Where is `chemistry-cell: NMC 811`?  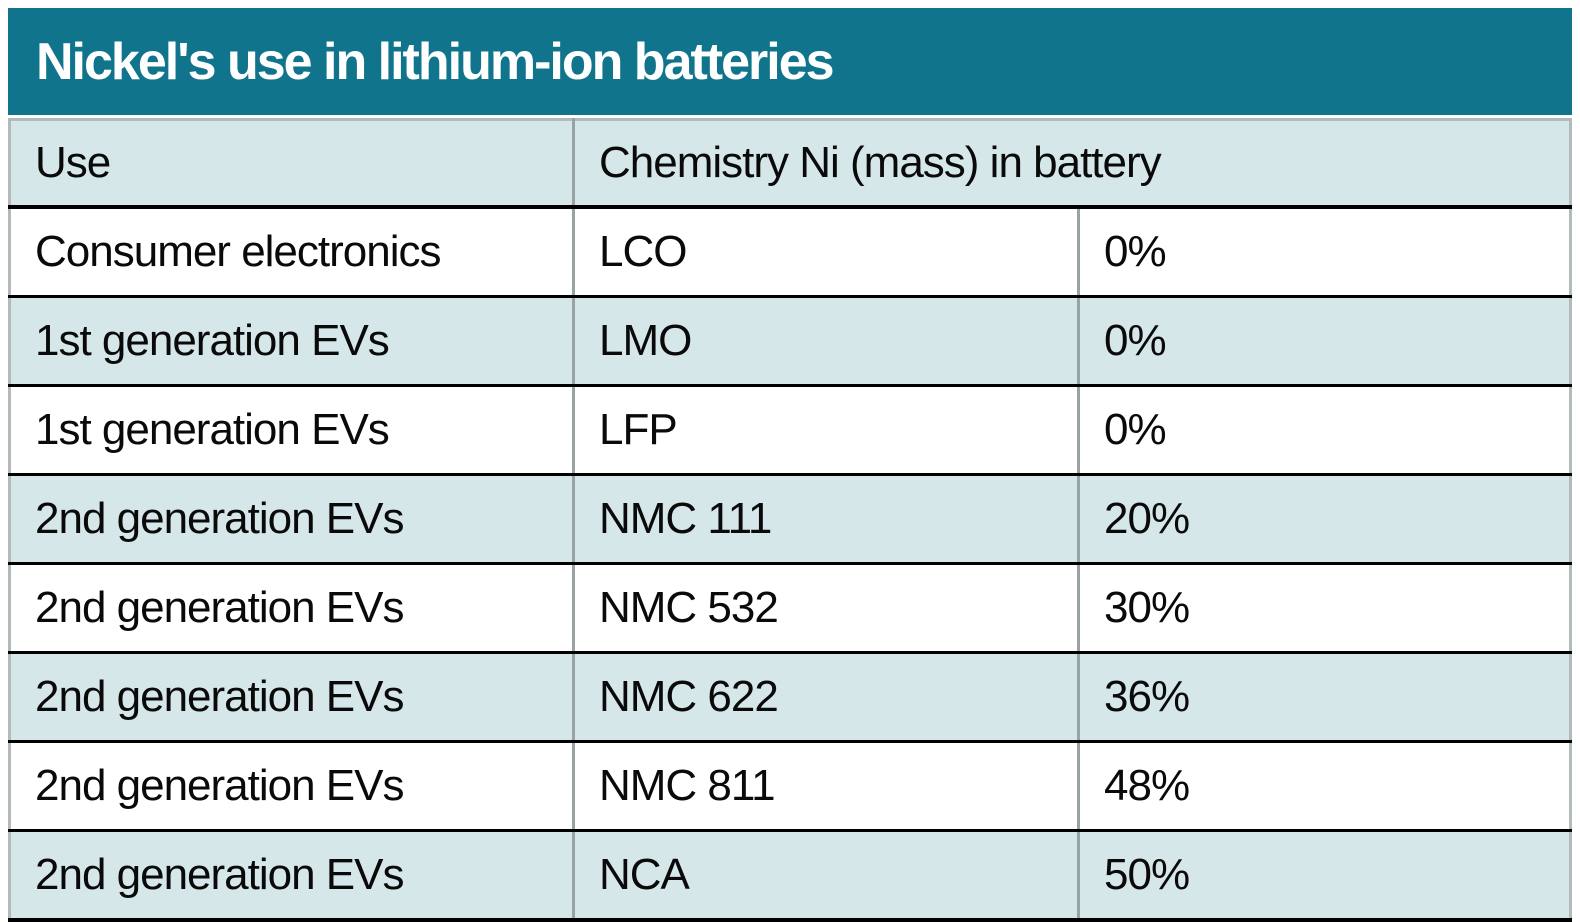
chemistry-cell: NMC 811 is located at coordinates (825, 786).